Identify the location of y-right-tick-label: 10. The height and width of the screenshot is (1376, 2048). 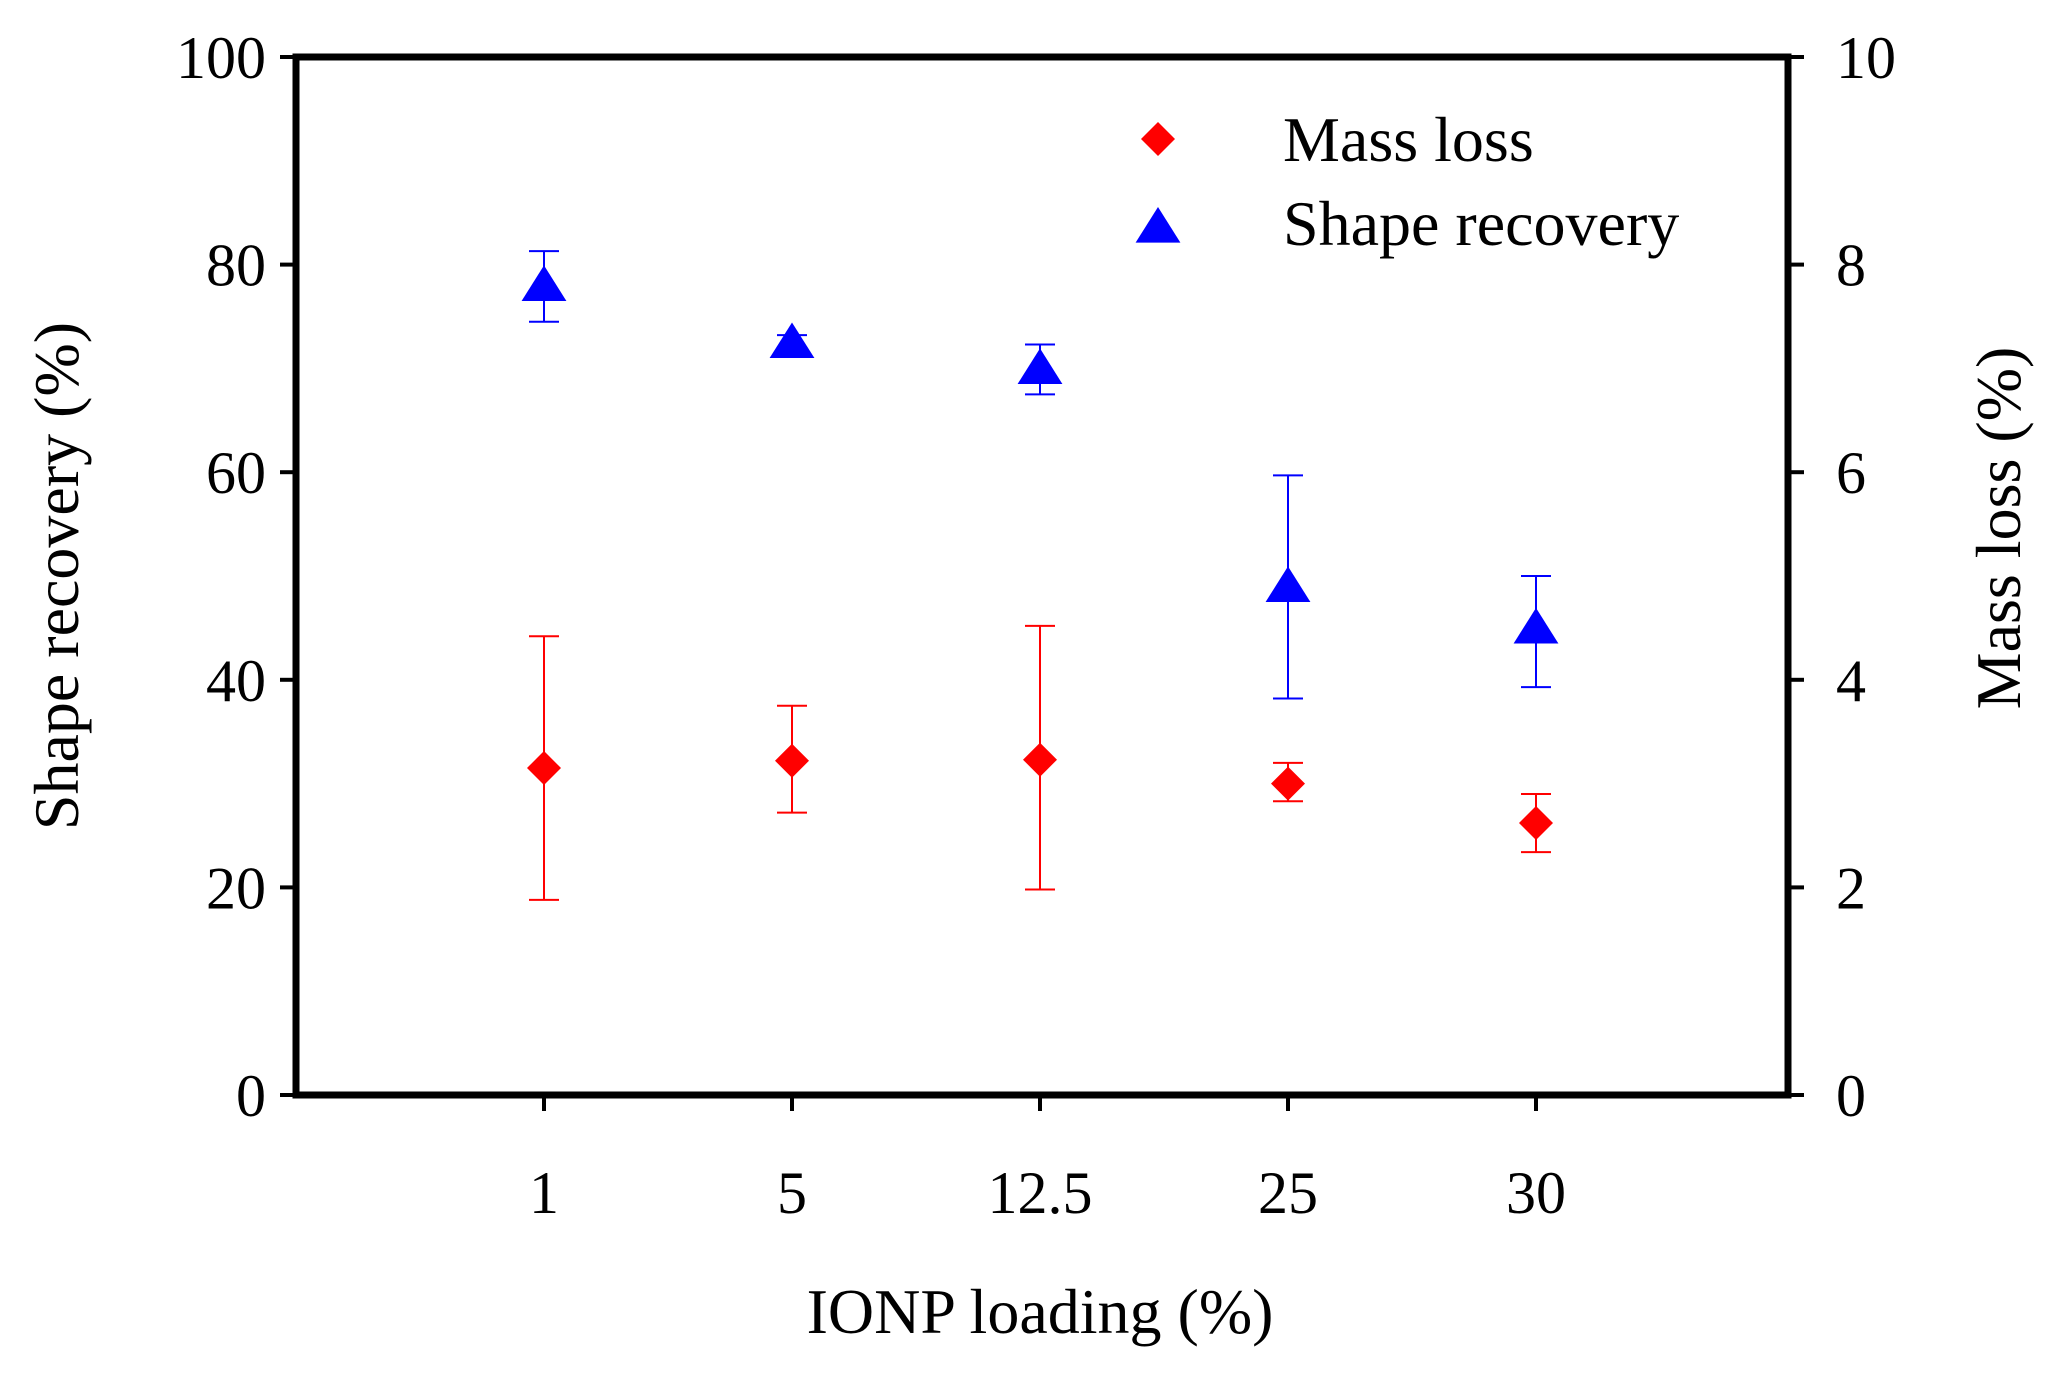
(1866, 58).